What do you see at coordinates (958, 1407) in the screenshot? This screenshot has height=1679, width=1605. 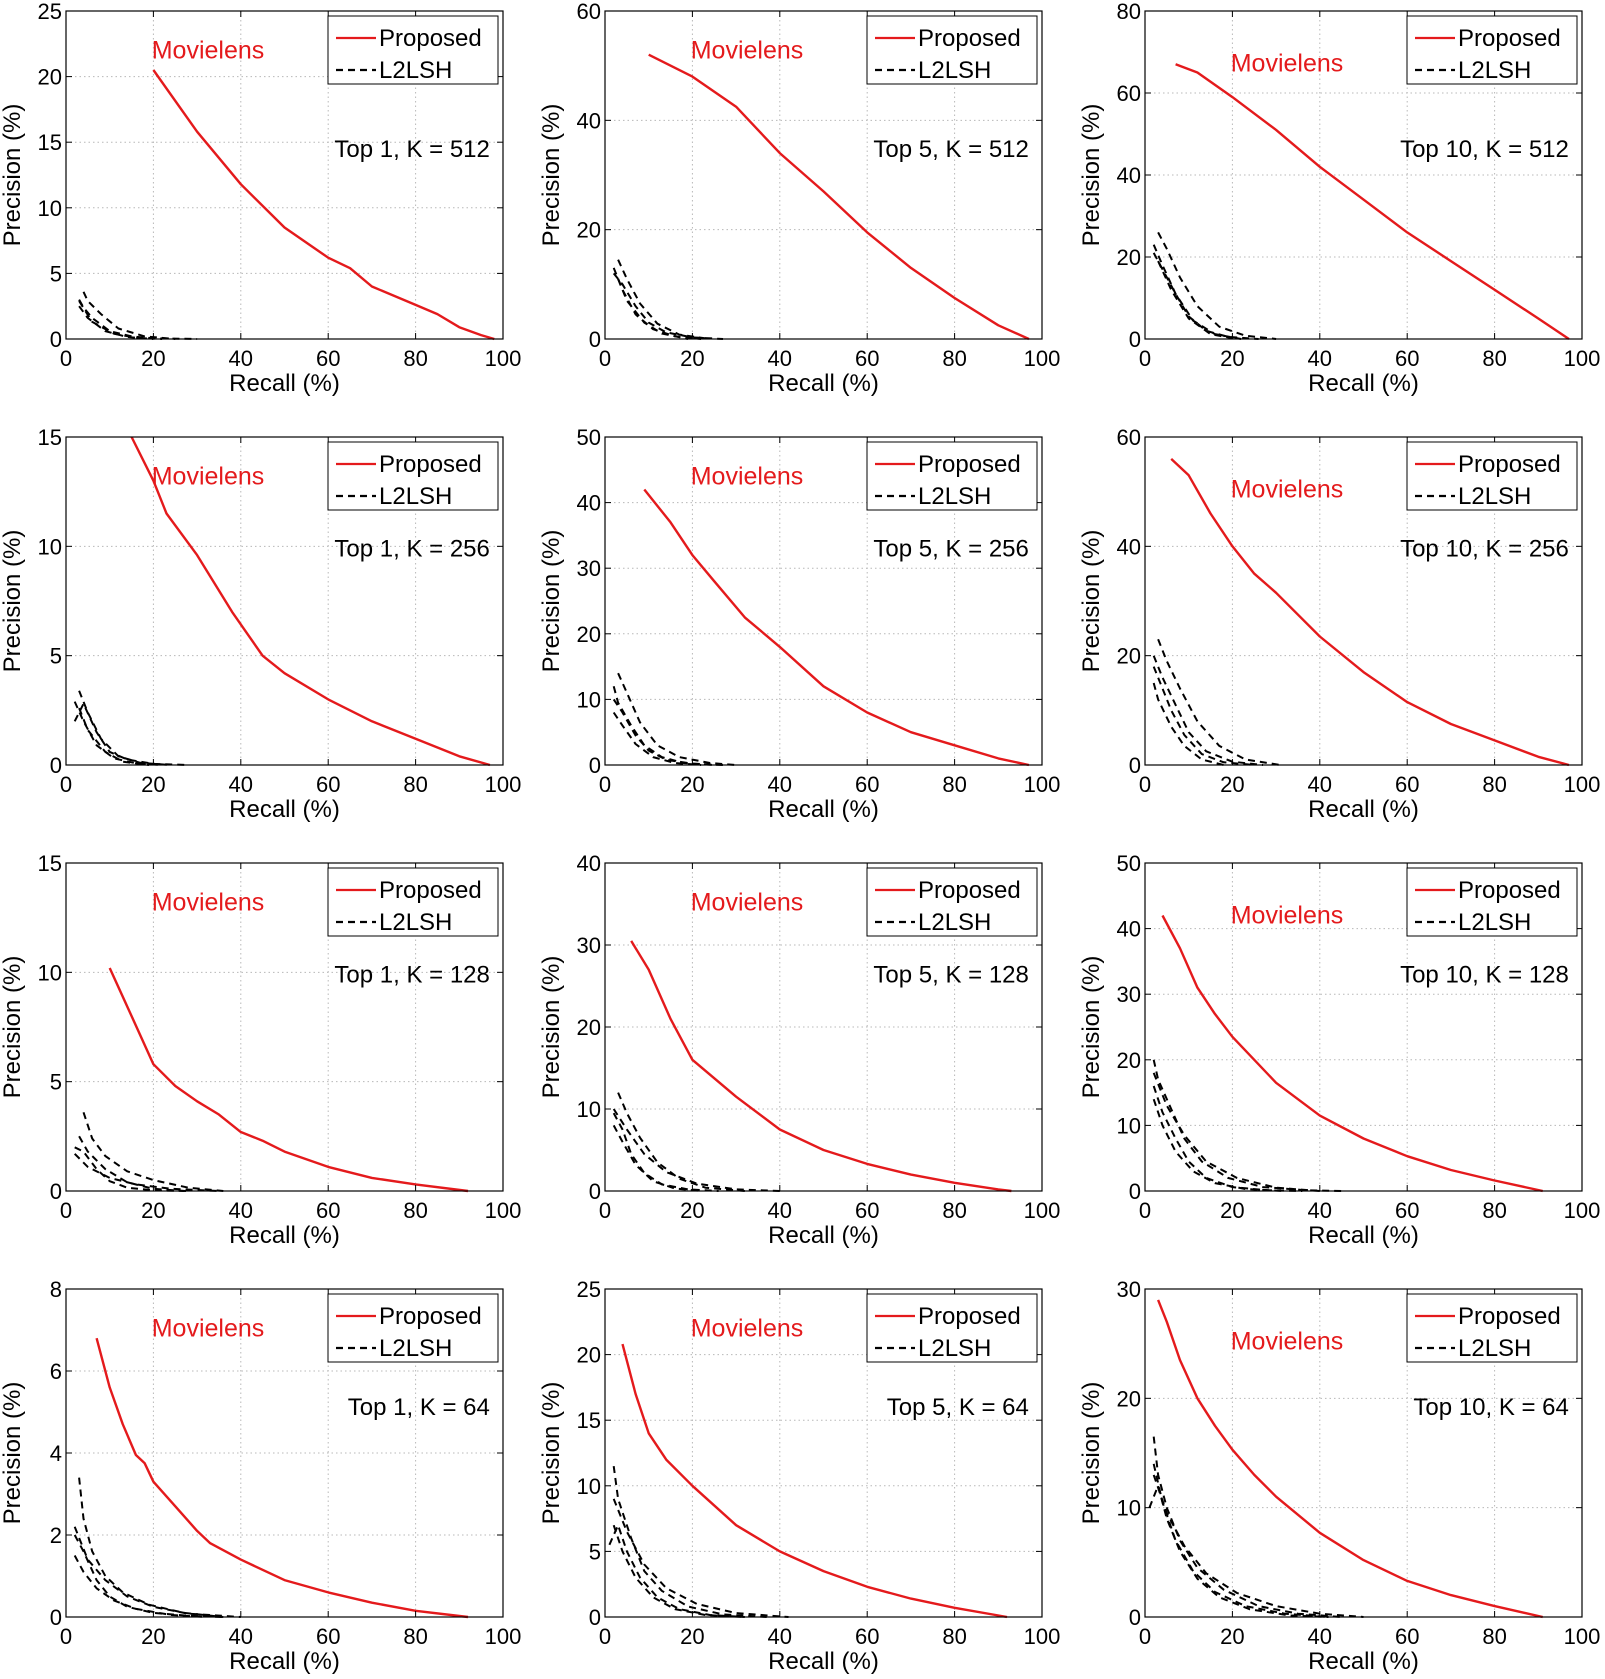 I see `chart-annotation: Top 5, K = 64` at bounding box center [958, 1407].